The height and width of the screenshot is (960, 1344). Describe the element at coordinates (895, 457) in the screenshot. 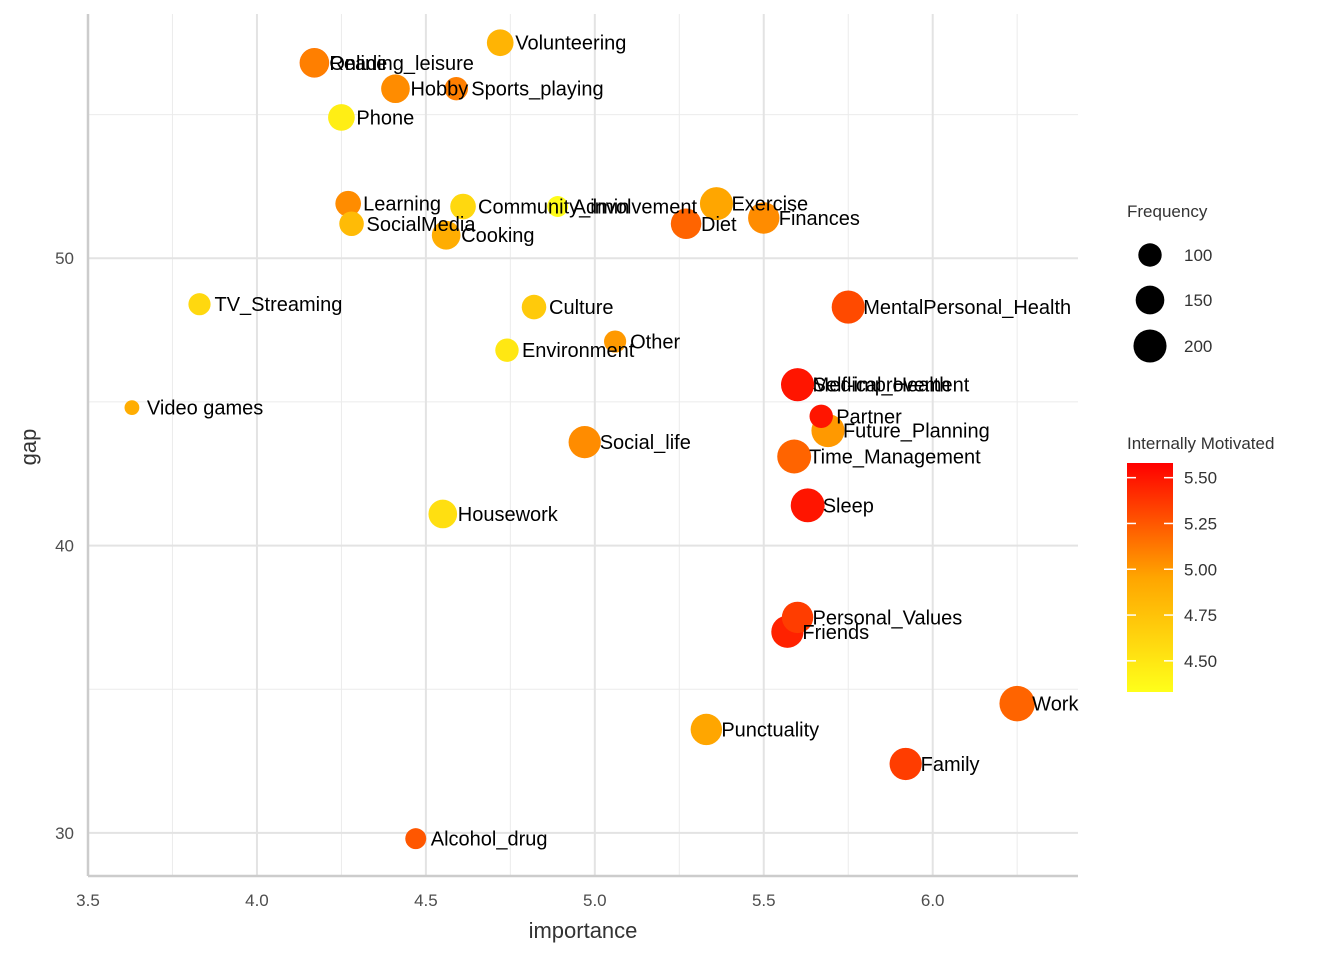

I see `data-point-label: Time_Management` at that location.